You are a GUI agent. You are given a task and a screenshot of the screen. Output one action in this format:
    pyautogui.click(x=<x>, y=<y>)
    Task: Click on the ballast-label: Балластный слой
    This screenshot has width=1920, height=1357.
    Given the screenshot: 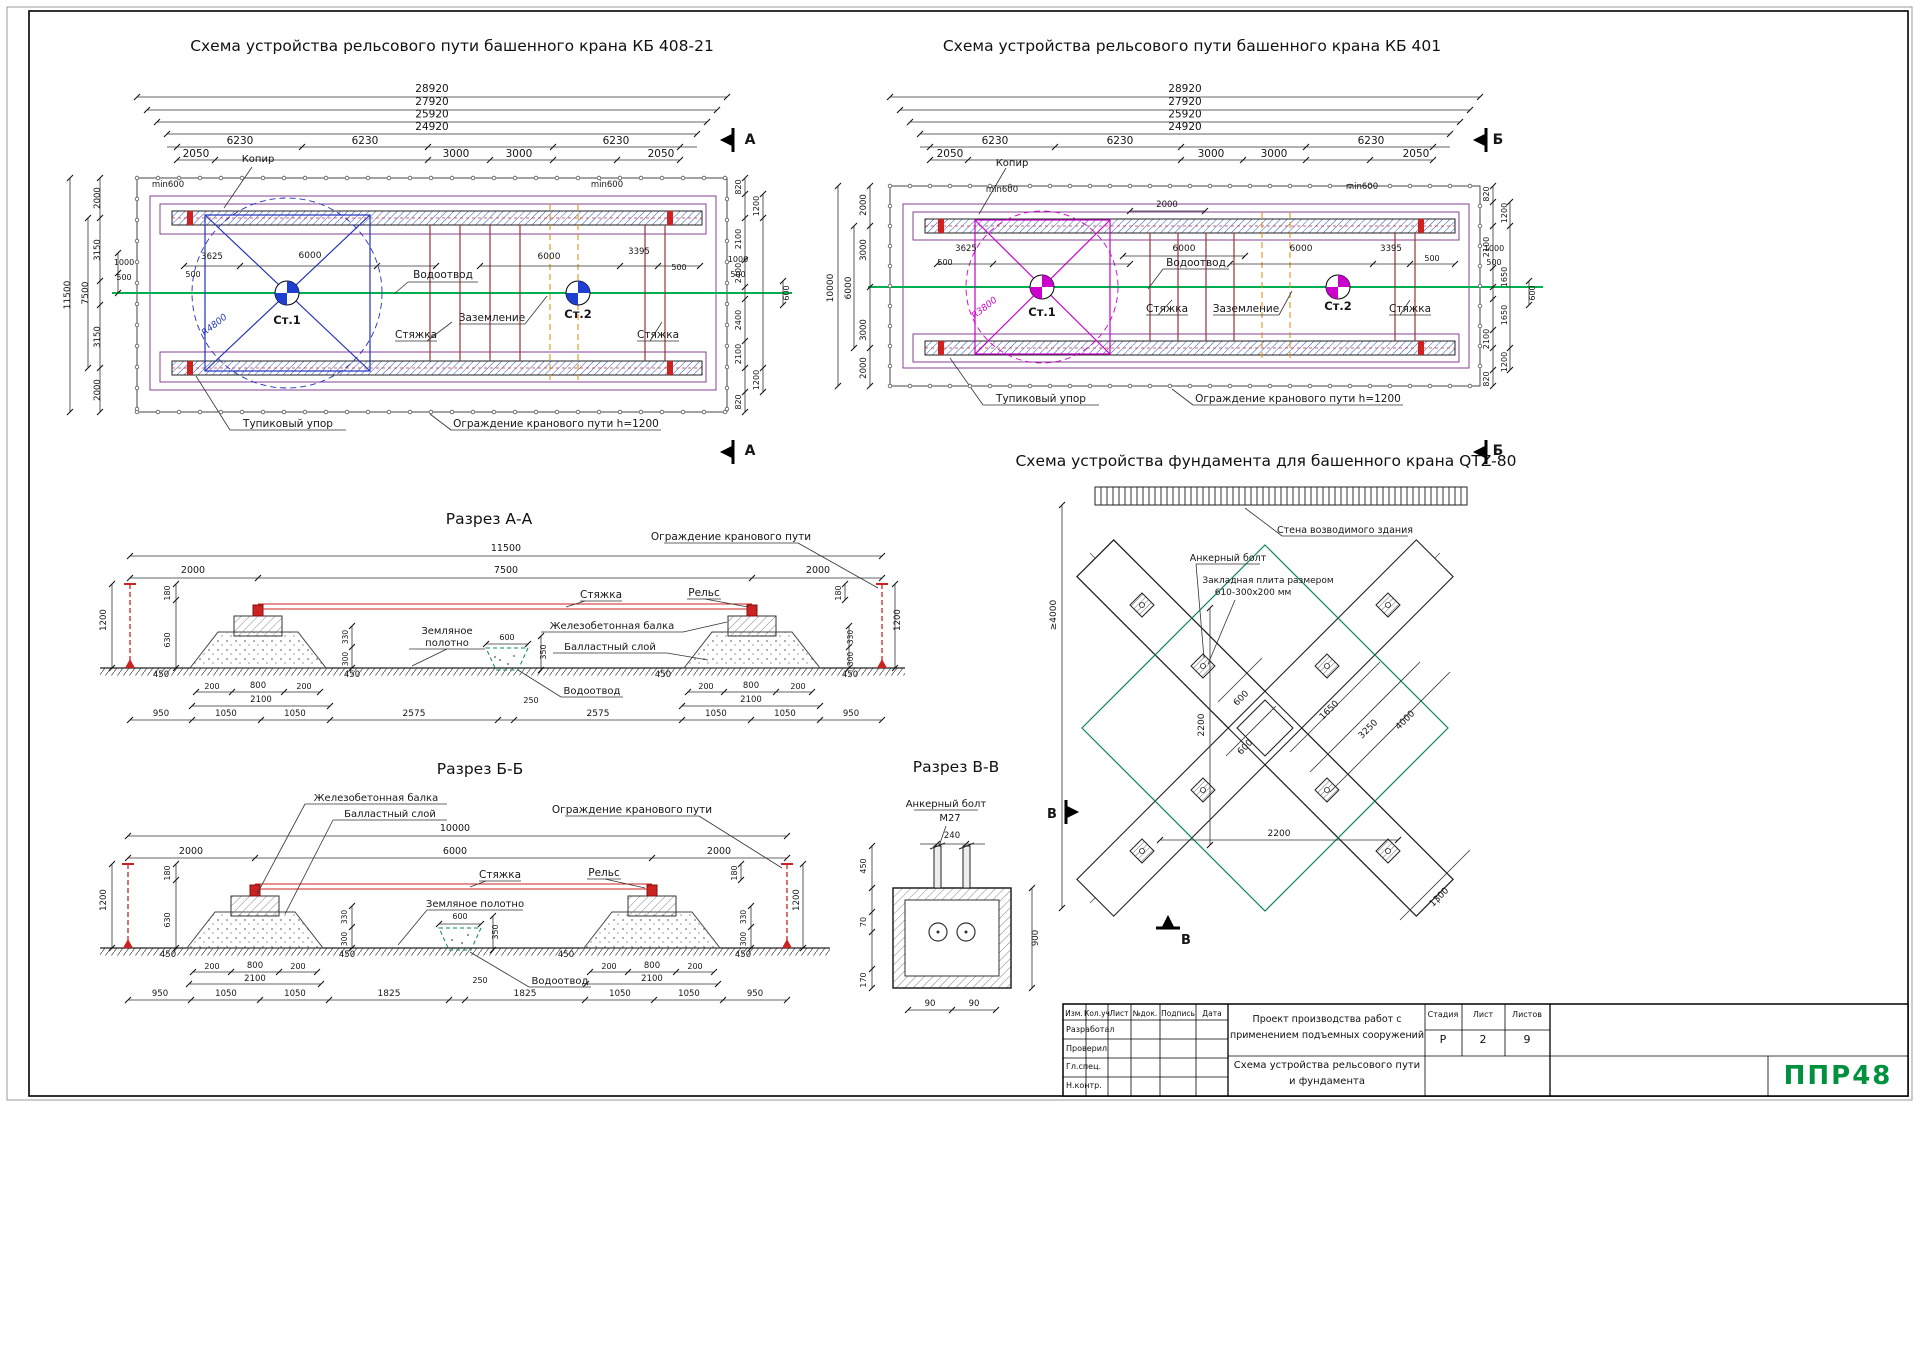 What is the action you would take?
    pyautogui.click(x=390, y=814)
    